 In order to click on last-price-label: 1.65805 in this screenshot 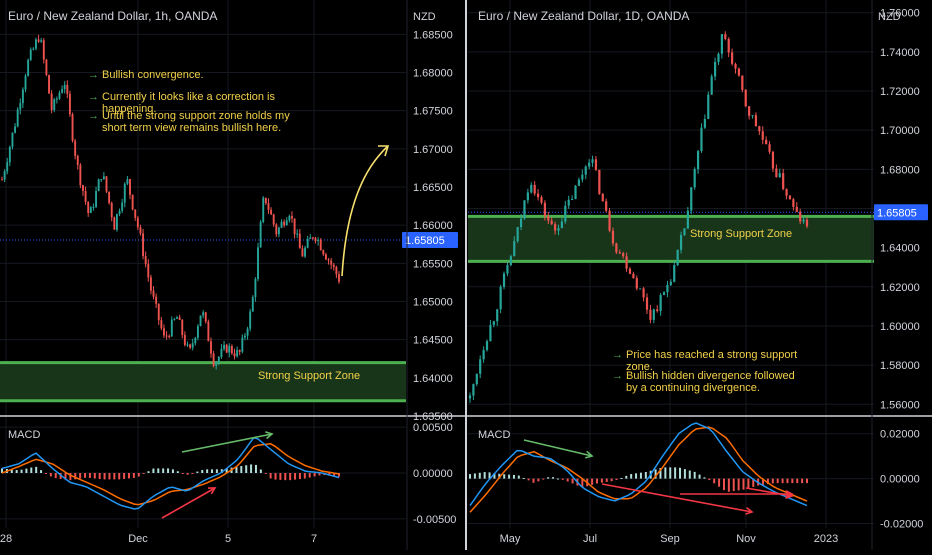, I will do `click(430, 240)`.